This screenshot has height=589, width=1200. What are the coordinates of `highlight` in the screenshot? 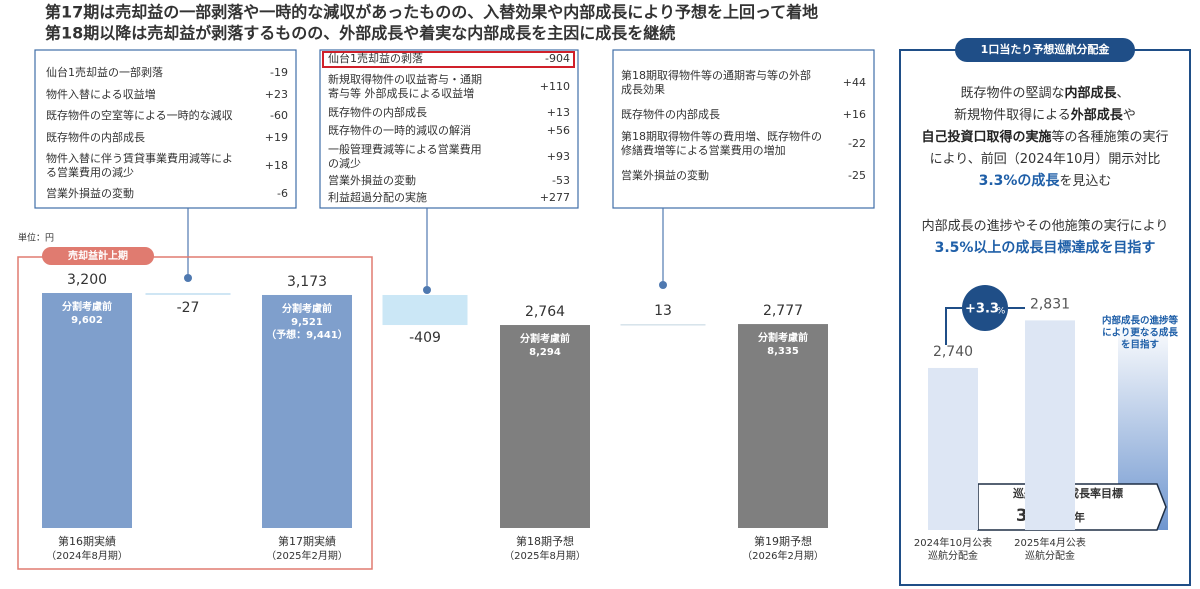 It's located at (448, 59).